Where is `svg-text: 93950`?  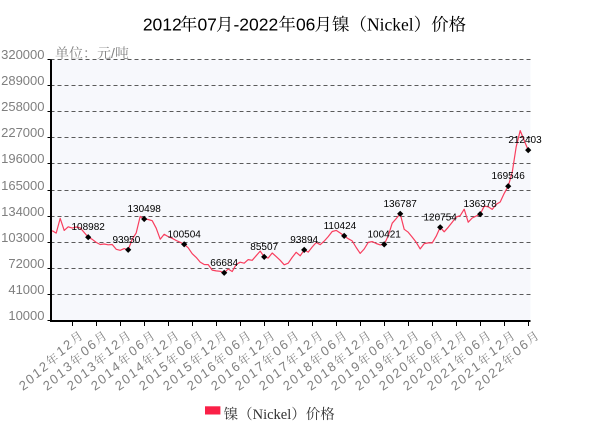 svg-text: 93950 is located at coordinates (126, 240).